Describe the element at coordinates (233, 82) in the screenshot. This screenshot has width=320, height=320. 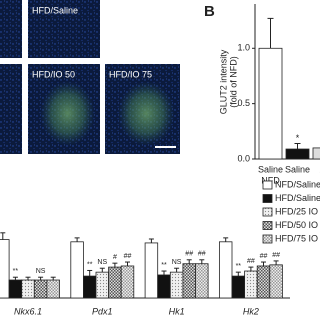
I see `y-axis-label: (fold of NFD)` at that location.